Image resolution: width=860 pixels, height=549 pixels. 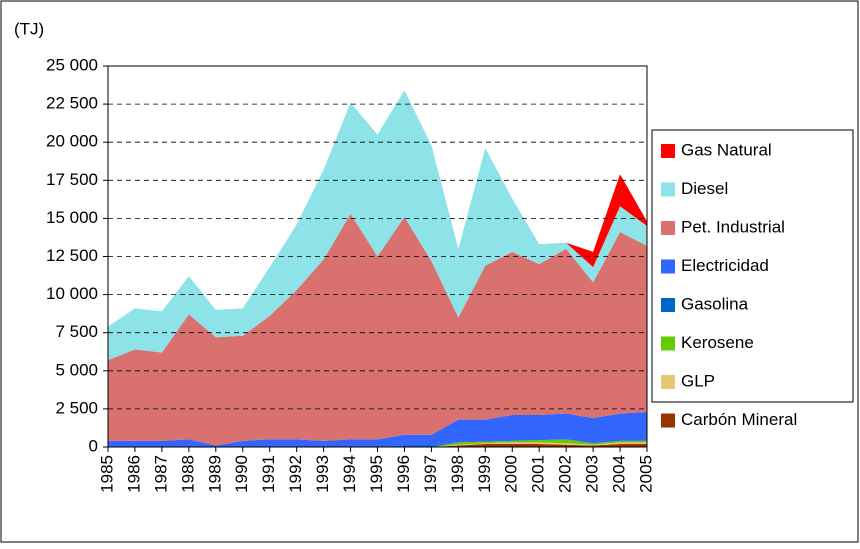 What do you see at coordinates (187, 474) in the screenshot?
I see `x-tick-label: 1988` at bounding box center [187, 474].